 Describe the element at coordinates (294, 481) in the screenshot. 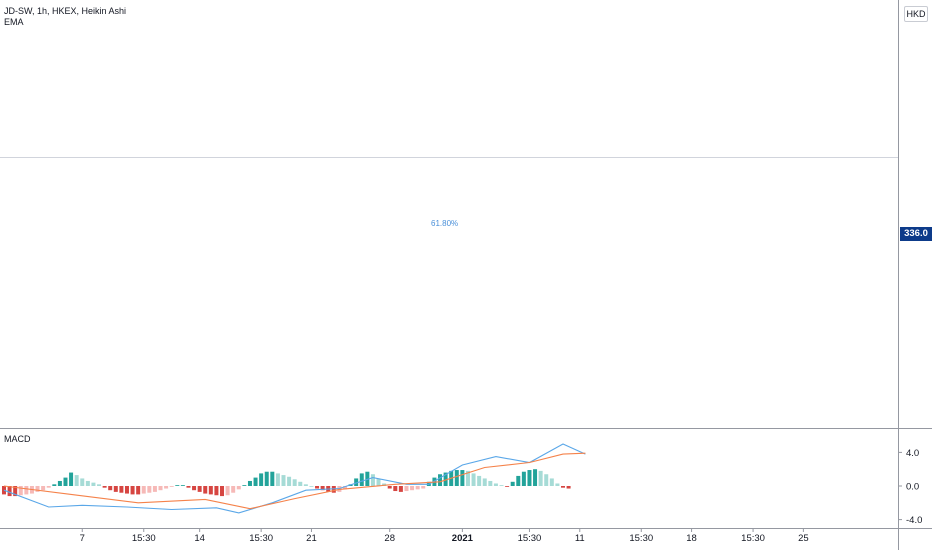

I see `signal-line` at that location.